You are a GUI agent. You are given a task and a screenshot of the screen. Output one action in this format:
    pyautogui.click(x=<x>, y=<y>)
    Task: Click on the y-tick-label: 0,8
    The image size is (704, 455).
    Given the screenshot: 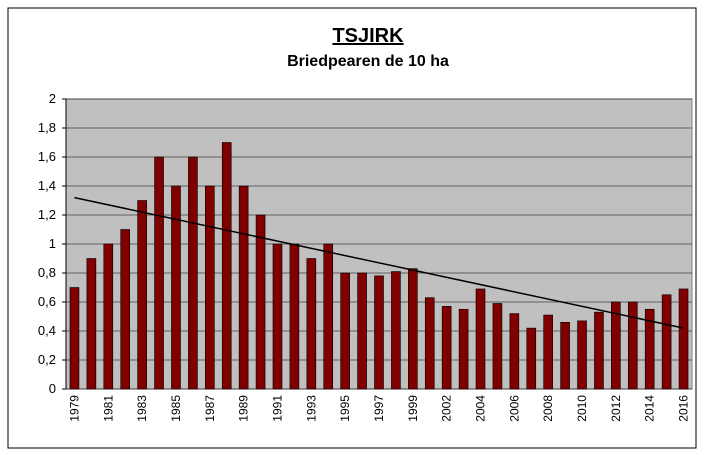 What is the action you would take?
    pyautogui.click(x=47, y=272)
    